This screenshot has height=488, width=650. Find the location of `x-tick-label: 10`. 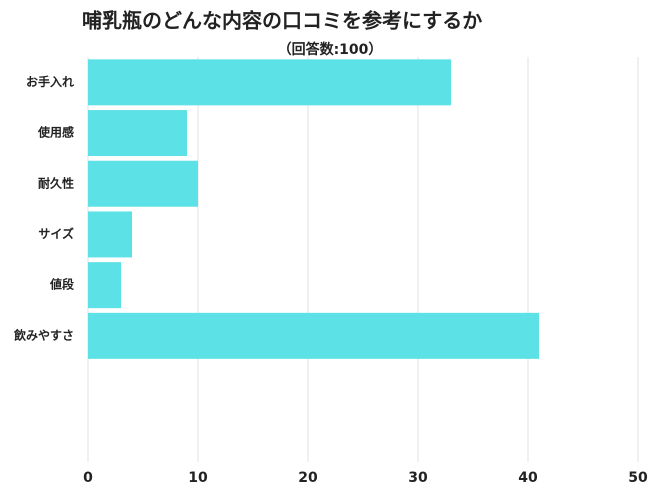

x-tick-label: 10 is located at coordinates (198, 478).